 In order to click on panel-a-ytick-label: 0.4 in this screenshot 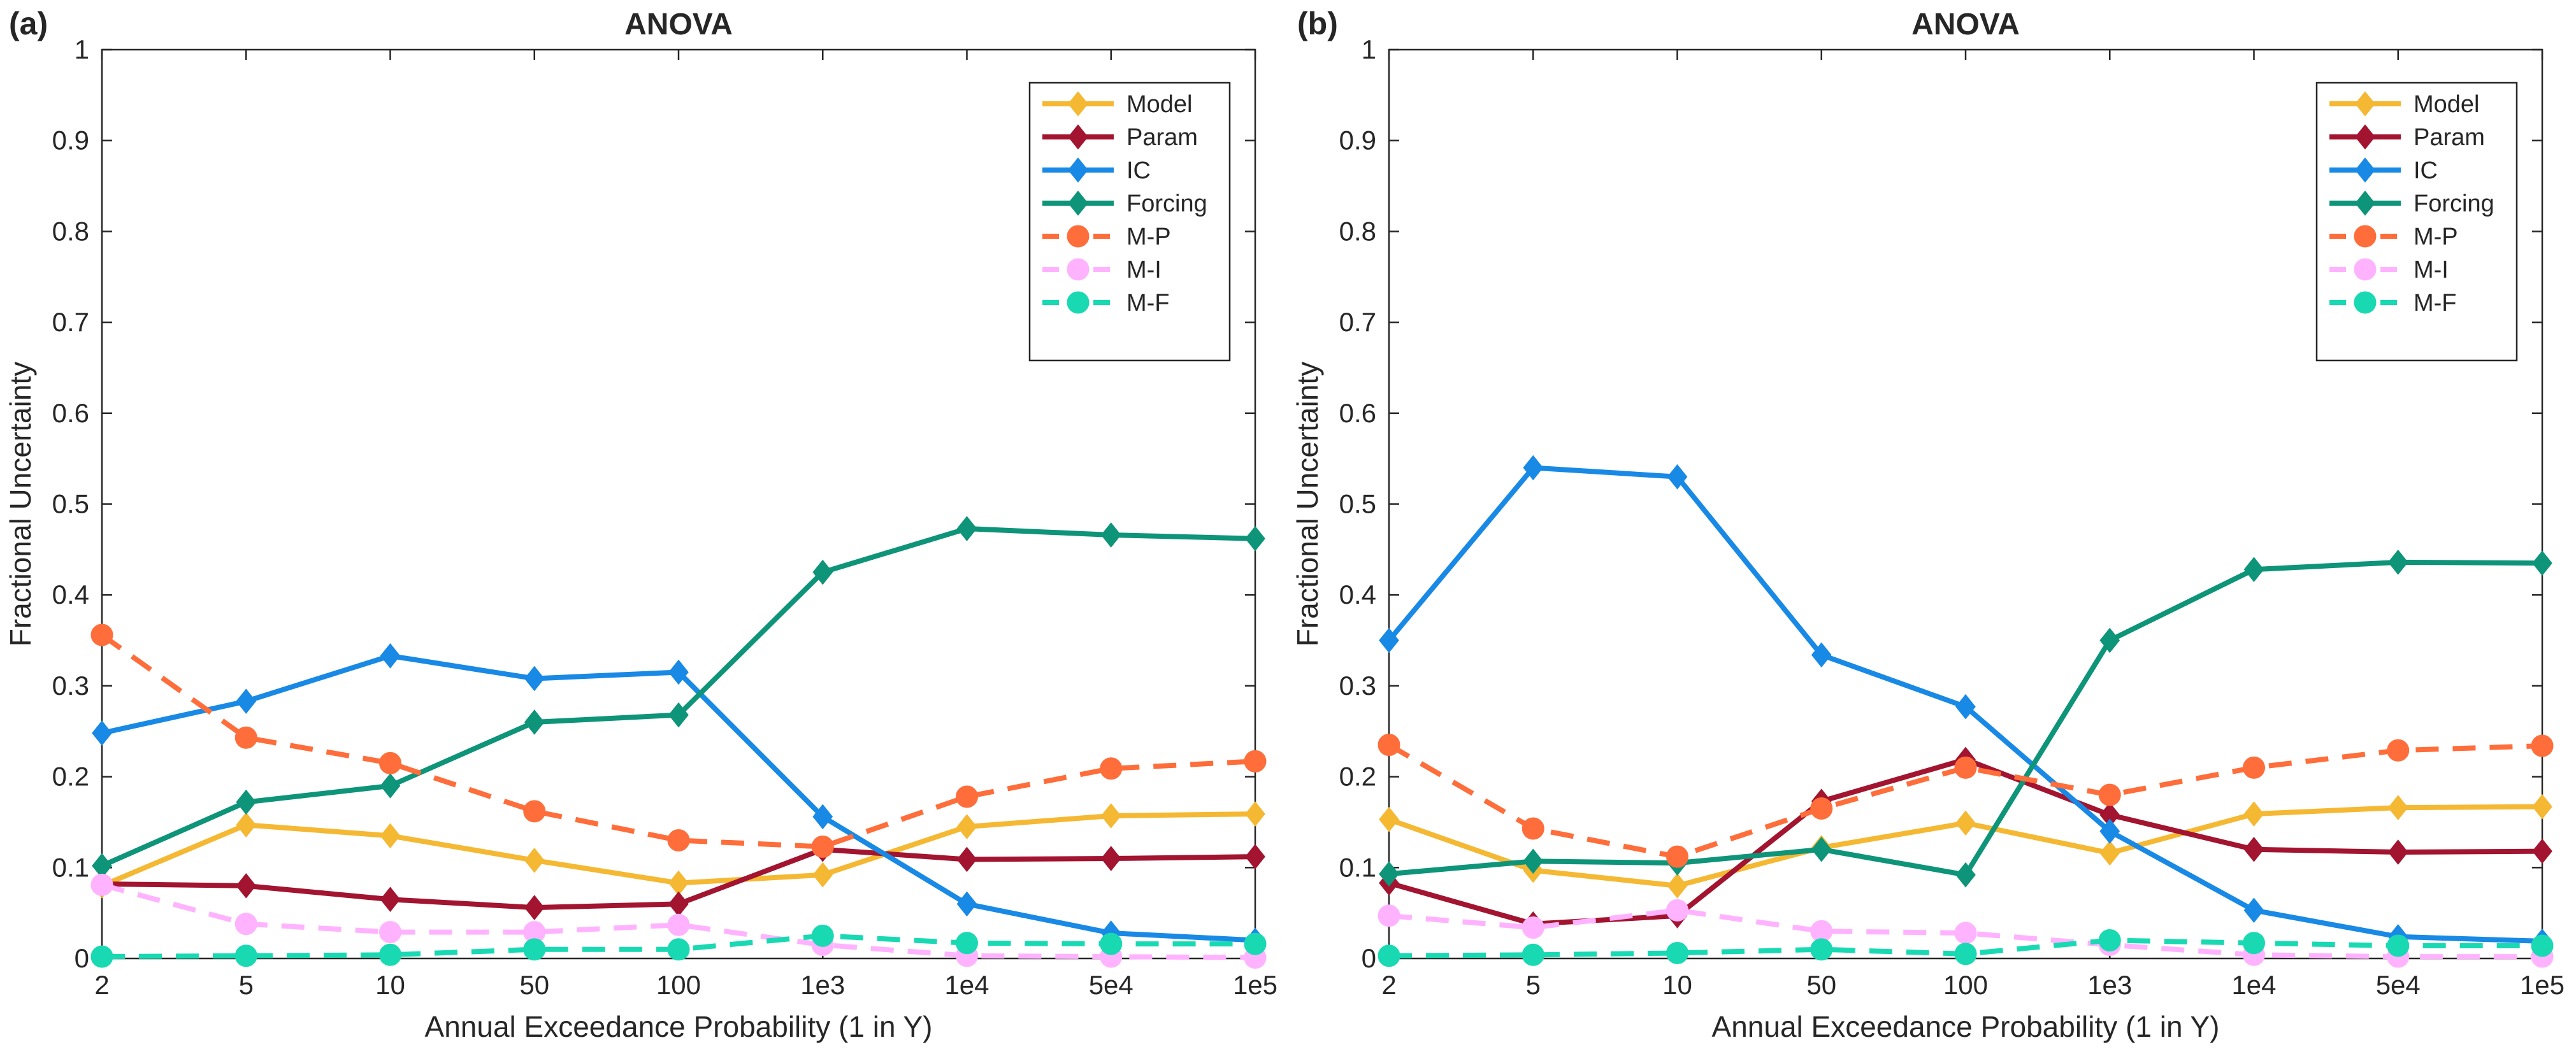, I will do `click(70, 594)`.